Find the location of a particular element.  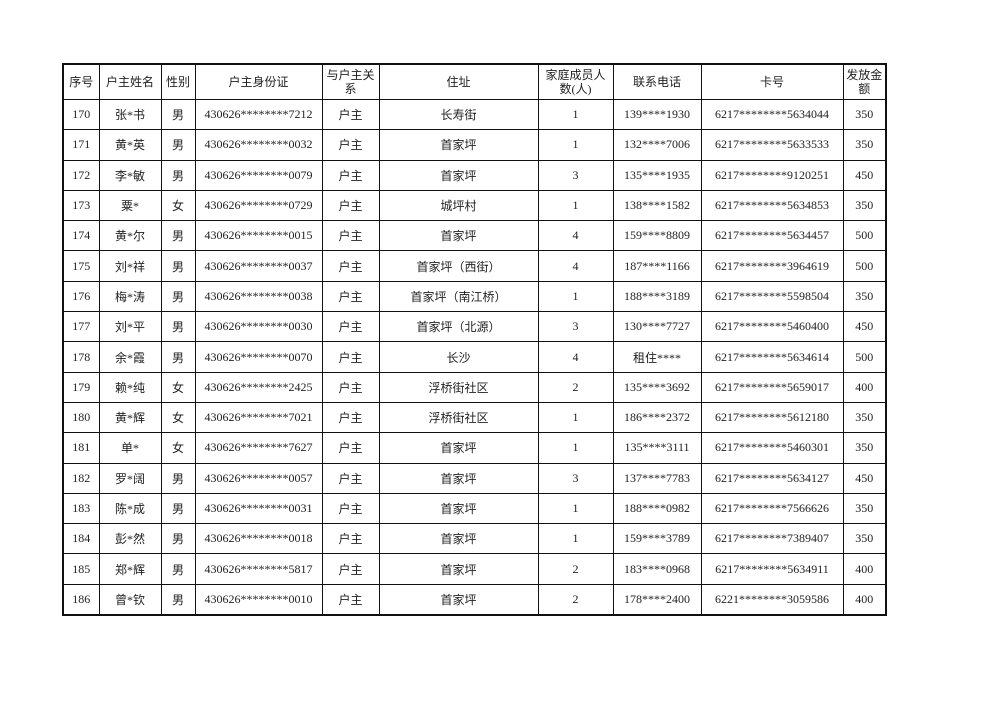

cell-phone: 135****3111 is located at coordinates (657, 448).